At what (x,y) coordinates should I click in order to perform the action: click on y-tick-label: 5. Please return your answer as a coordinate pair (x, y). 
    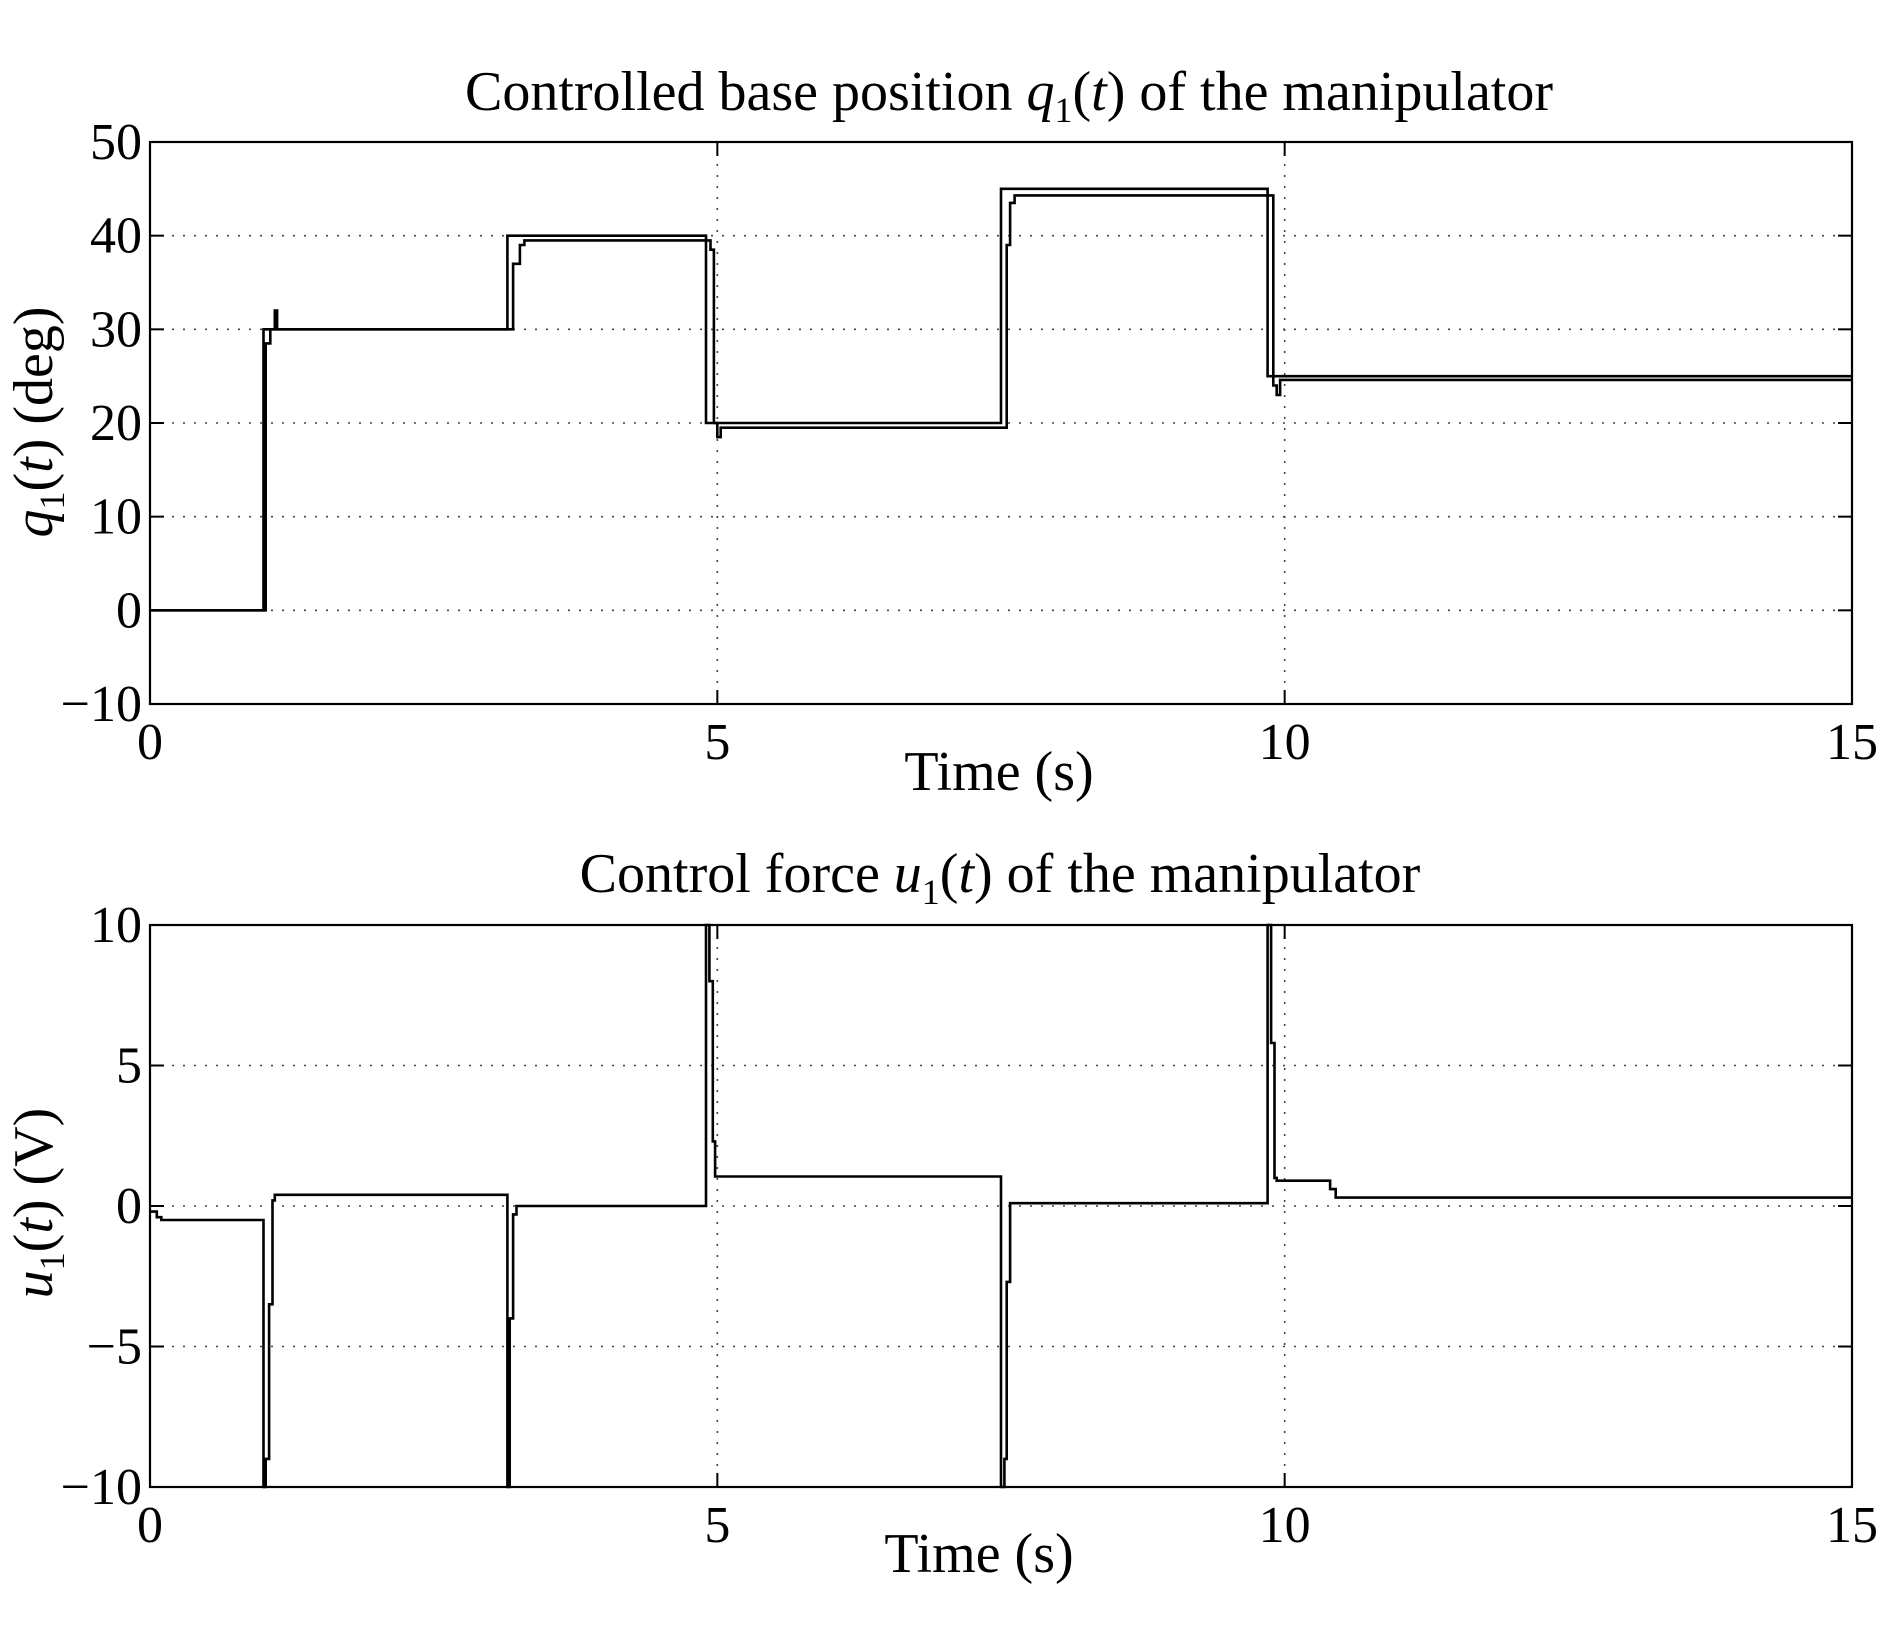
    Looking at the image, I should click on (129, 1066).